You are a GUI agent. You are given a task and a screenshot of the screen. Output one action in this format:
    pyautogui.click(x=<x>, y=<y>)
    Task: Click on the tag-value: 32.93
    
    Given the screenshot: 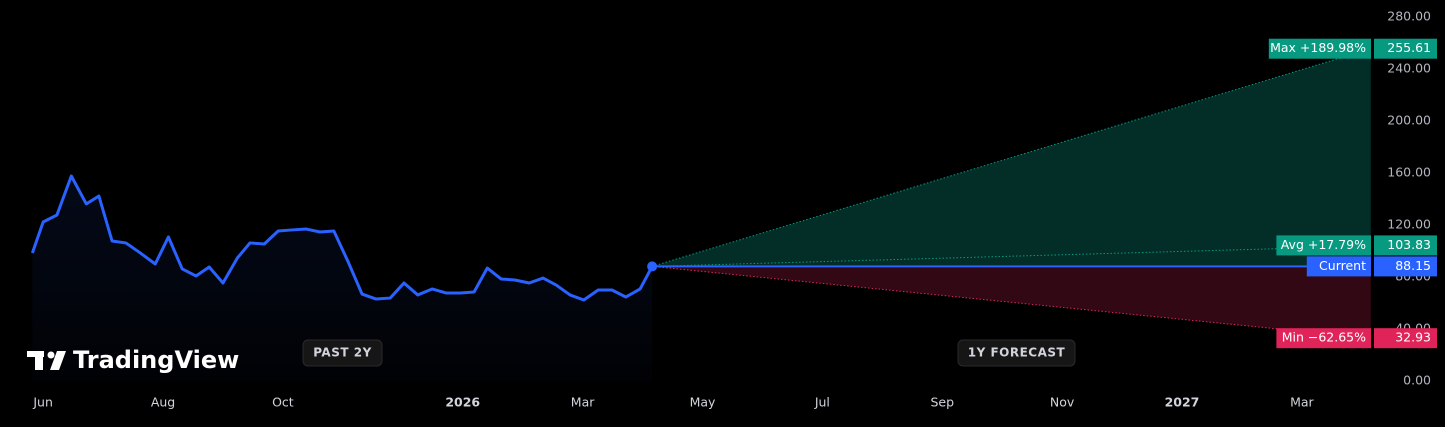 What is the action you would take?
    pyautogui.click(x=1413, y=337)
    